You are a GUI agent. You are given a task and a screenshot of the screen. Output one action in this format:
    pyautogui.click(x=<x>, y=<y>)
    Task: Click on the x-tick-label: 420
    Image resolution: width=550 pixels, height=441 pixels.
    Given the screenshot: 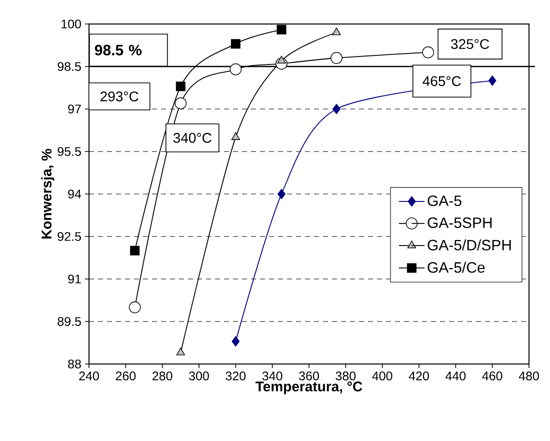 What is the action you would take?
    pyautogui.click(x=418, y=376)
    